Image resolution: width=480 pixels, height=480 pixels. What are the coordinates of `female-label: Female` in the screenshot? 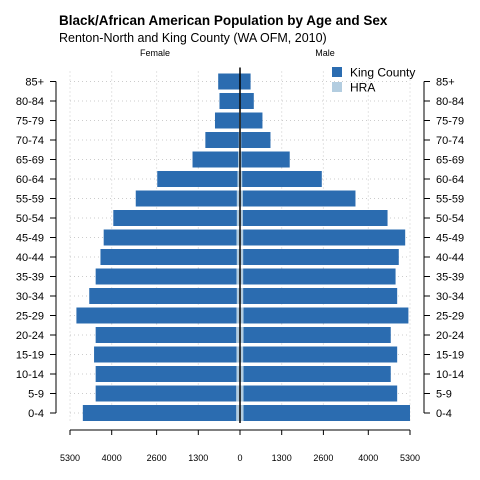 It's located at (155, 53).